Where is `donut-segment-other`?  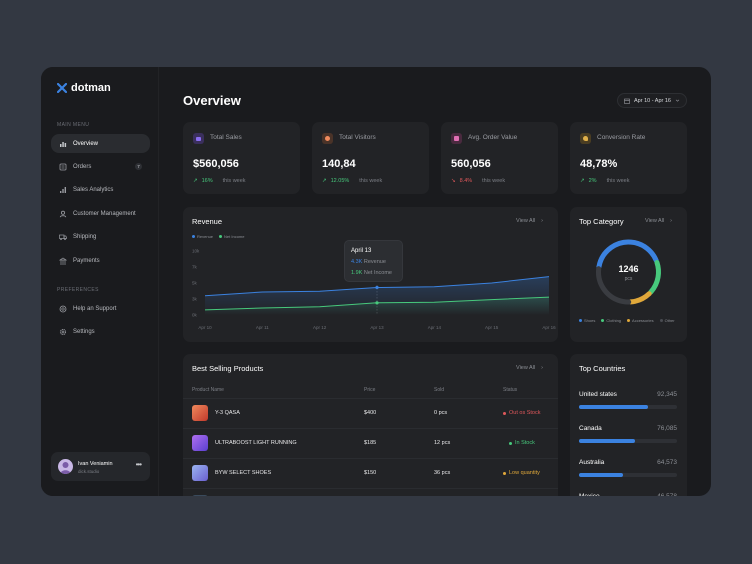
donut-segment-other is located at coordinates (629, 272).